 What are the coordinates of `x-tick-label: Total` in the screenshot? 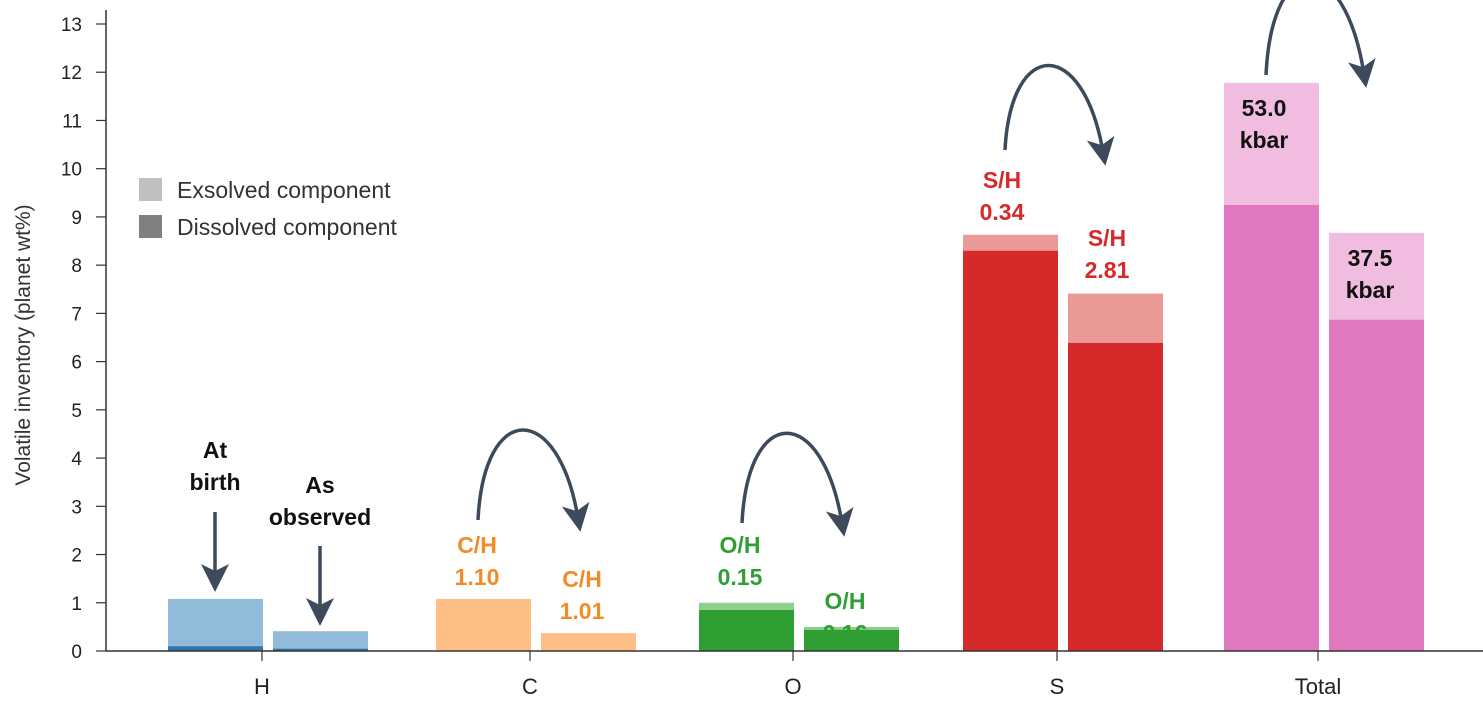 It's located at (1318, 686).